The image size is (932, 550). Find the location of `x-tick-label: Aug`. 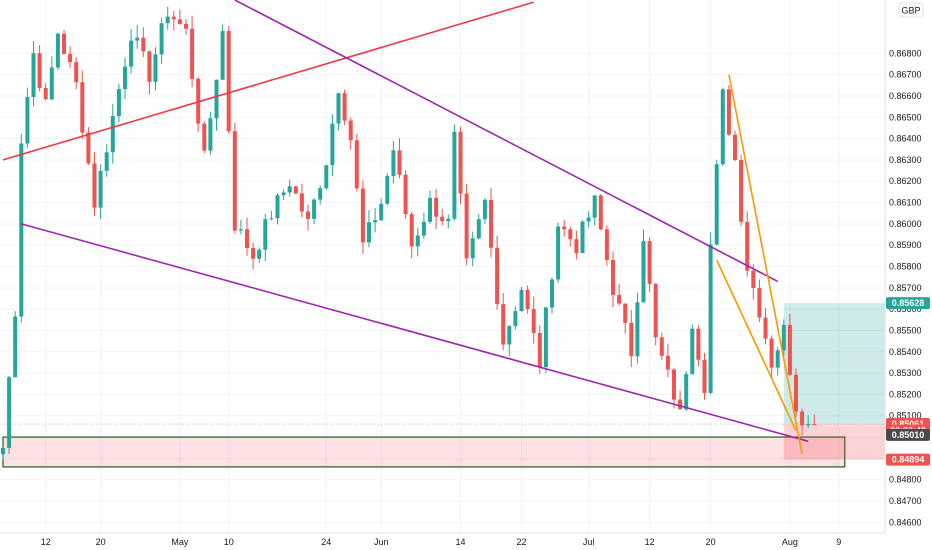

x-tick-label: Aug is located at coordinates (790, 542).